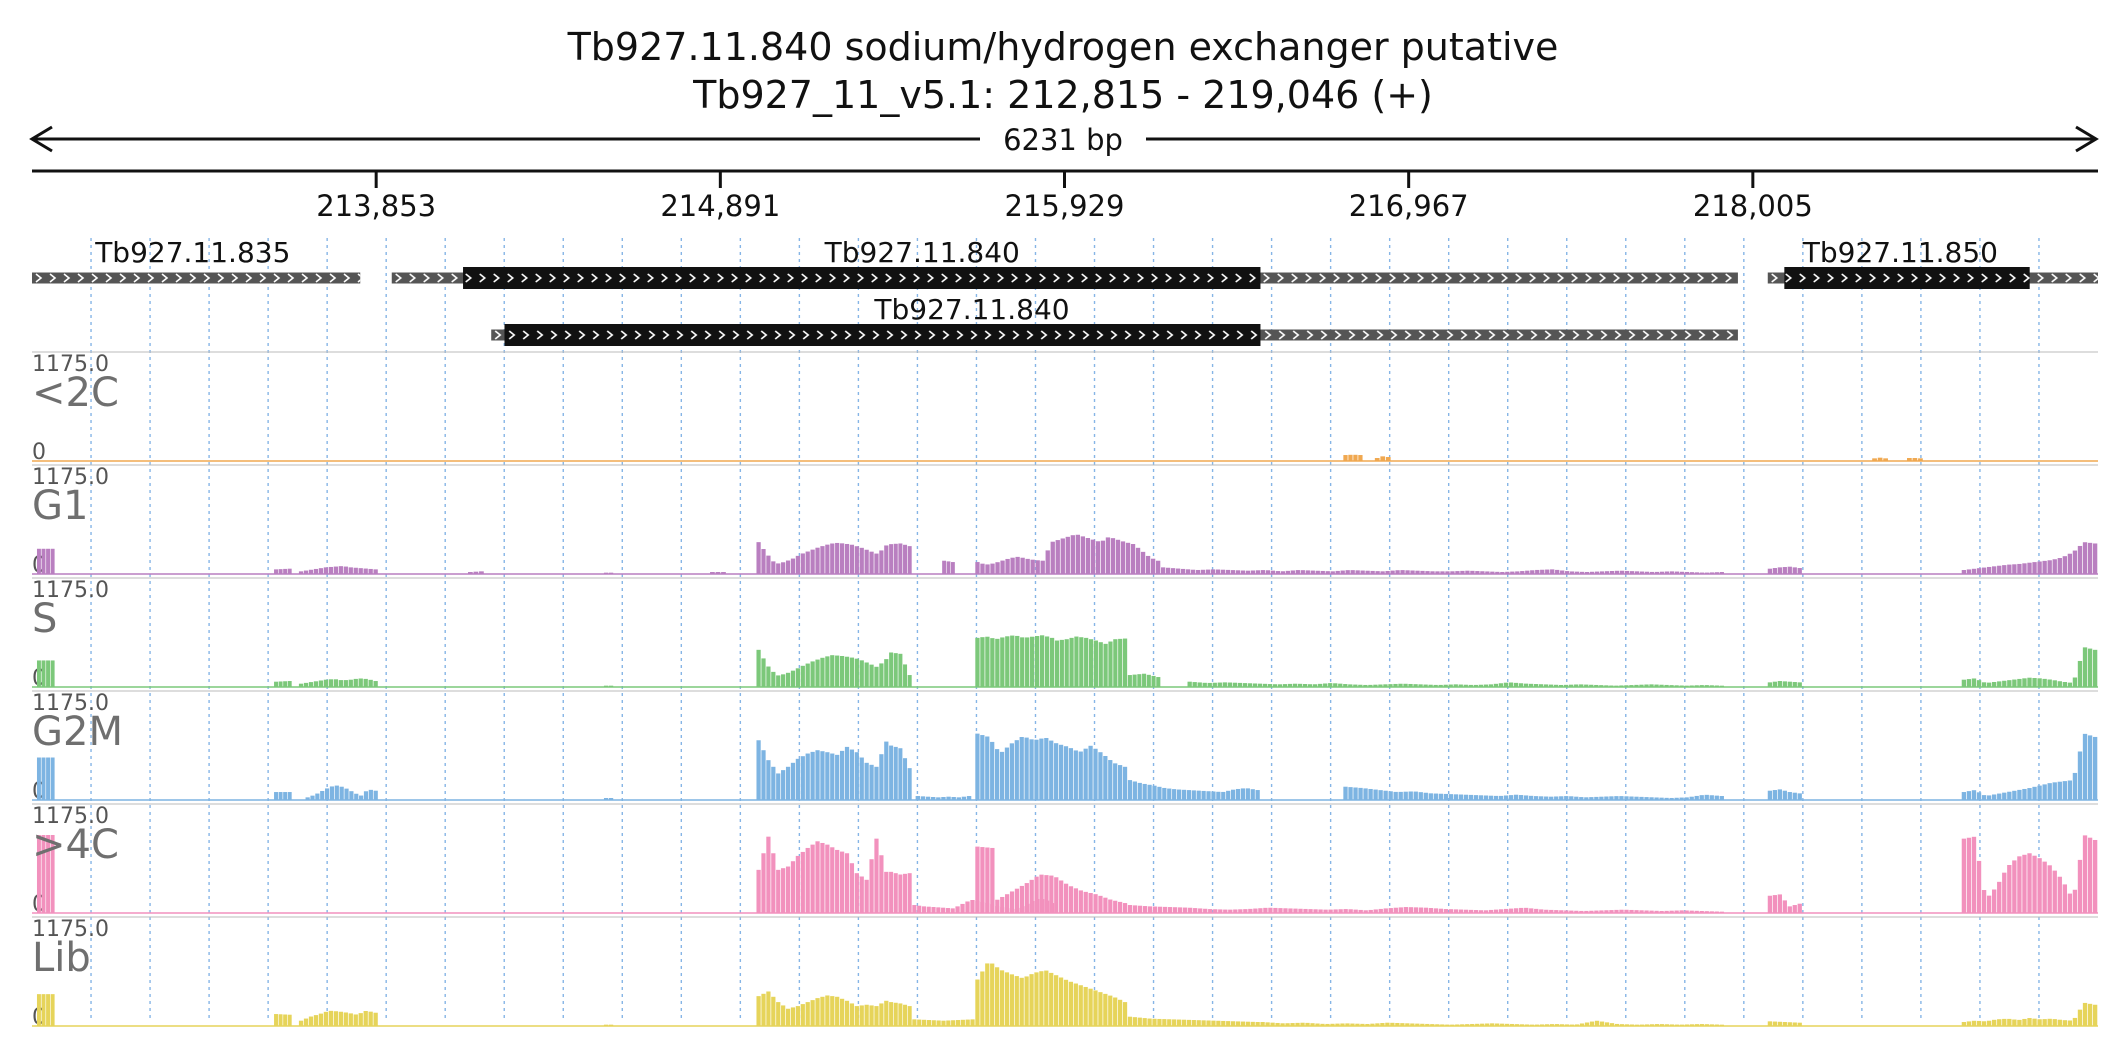  Describe the element at coordinates (192, 252) in the screenshot. I see `gene-label: Tb927.11.835` at that location.